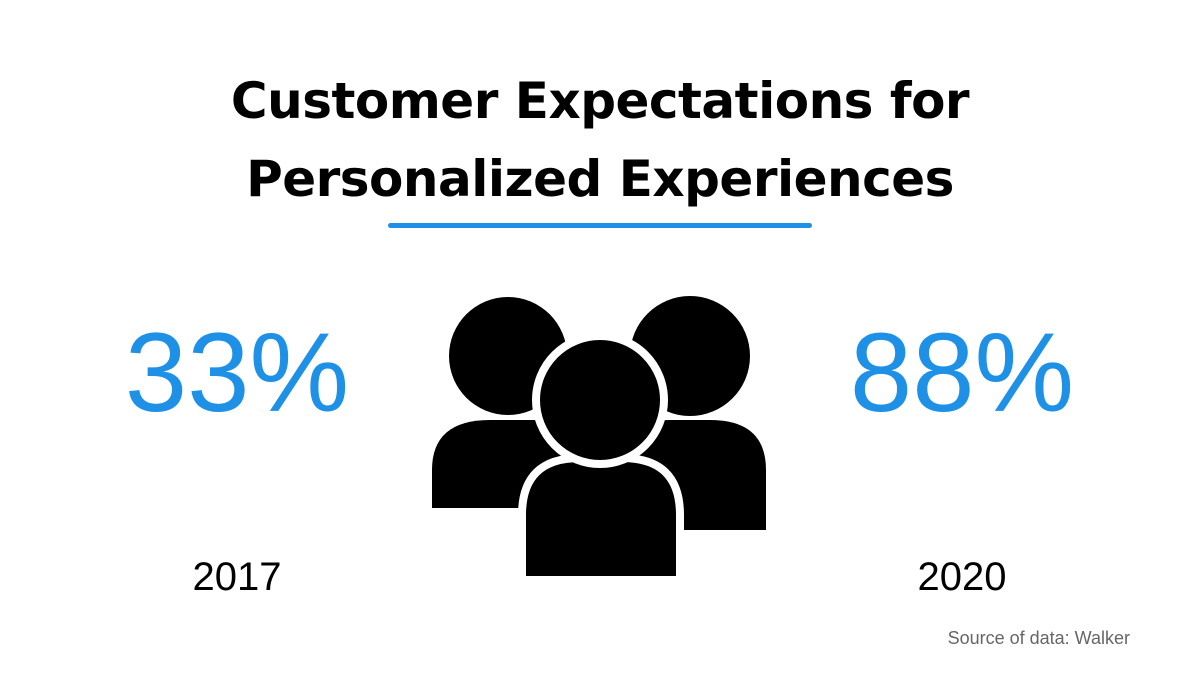 Image resolution: width=1200 pixels, height=700 pixels. I want to click on title-line: Personalized Experiences, so click(600, 179).